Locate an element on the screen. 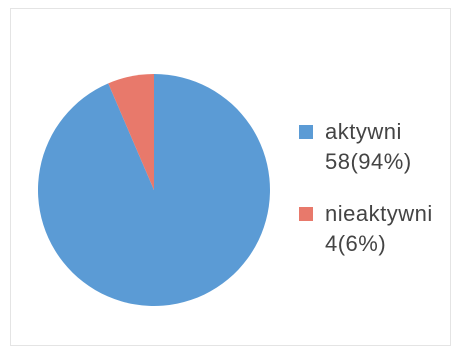 The image size is (457, 354). legend-swatch-nieaktywni is located at coordinates (306, 214).